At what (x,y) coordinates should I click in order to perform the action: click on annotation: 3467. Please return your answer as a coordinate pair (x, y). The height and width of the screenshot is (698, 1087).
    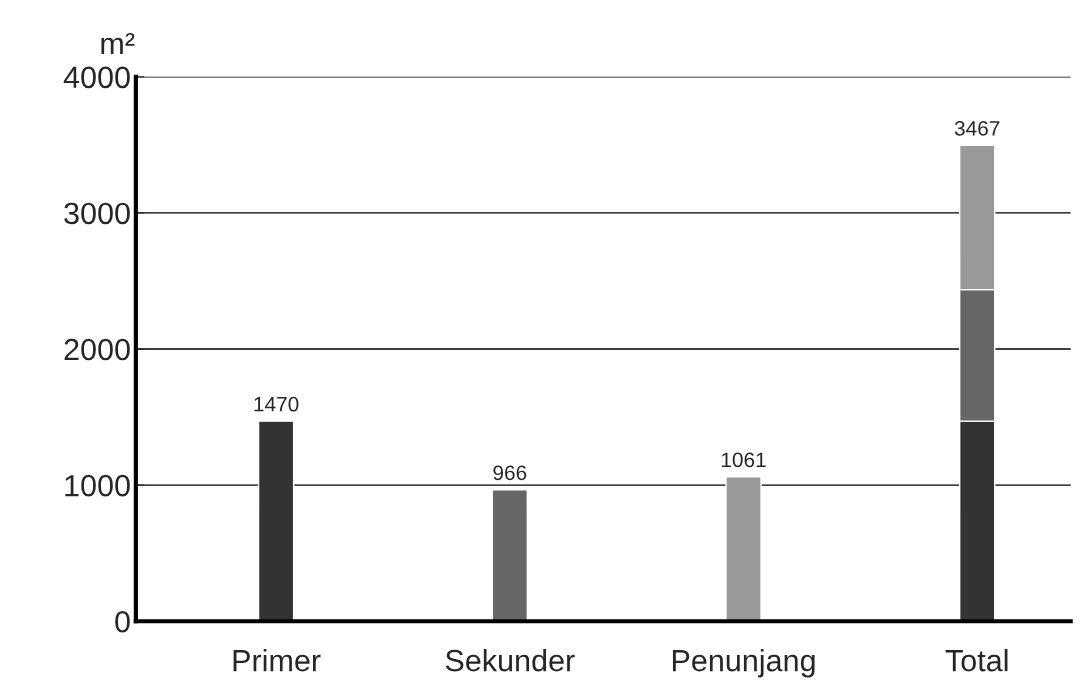
    Looking at the image, I should click on (977, 128).